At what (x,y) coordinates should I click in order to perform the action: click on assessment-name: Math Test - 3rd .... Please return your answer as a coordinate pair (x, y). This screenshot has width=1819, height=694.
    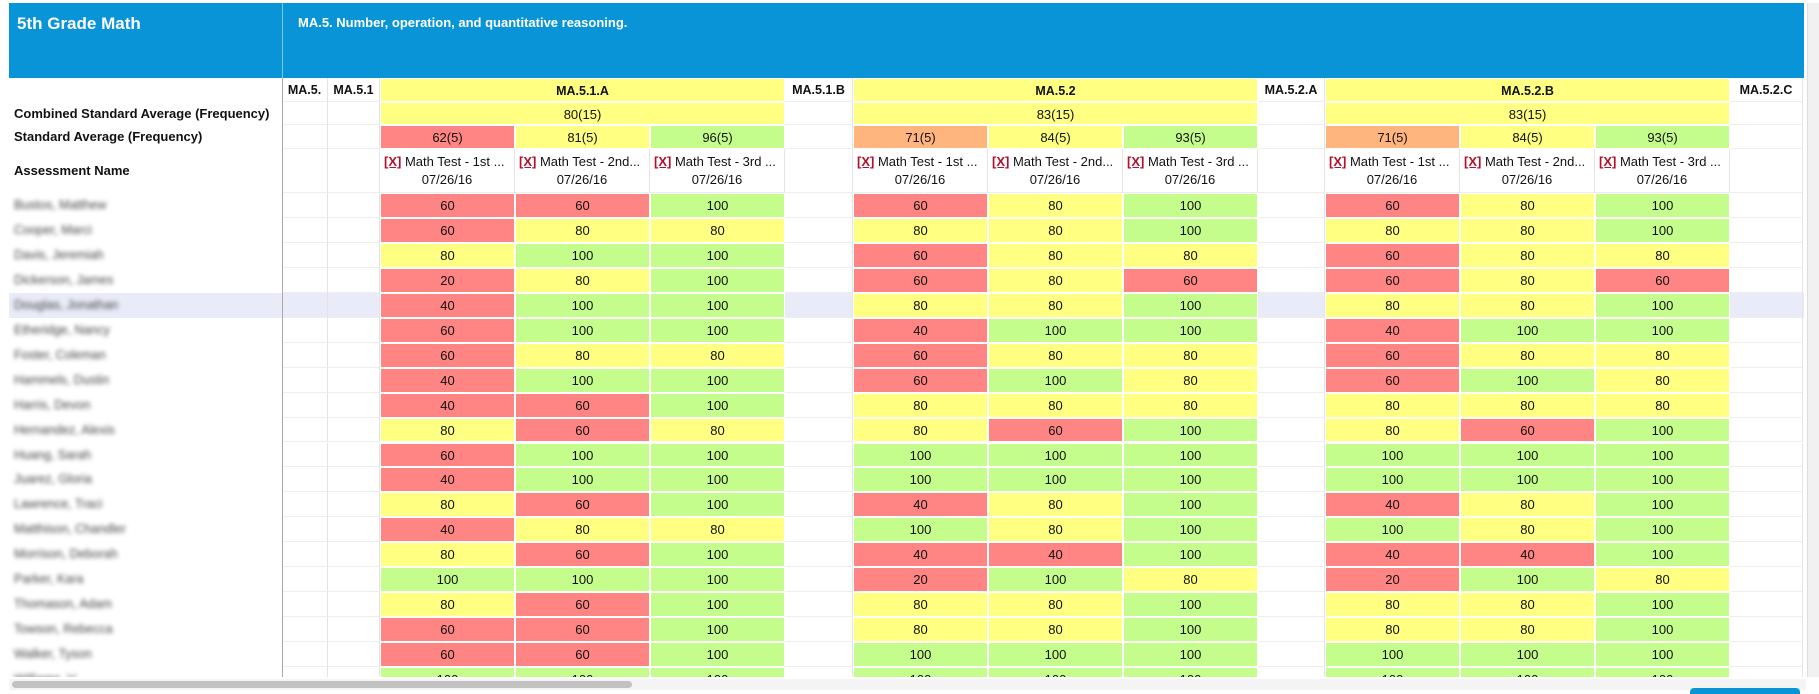
    Looking at the image, I should click on (725, 161).